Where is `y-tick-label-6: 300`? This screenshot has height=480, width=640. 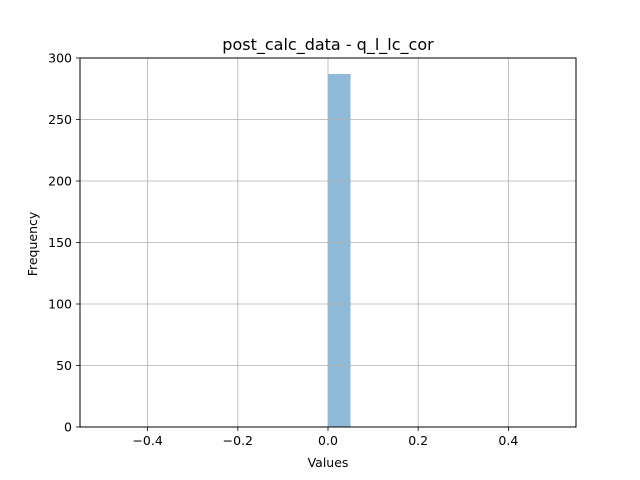 y-tick-label-6: 300 is located at coordinates (60, 58).